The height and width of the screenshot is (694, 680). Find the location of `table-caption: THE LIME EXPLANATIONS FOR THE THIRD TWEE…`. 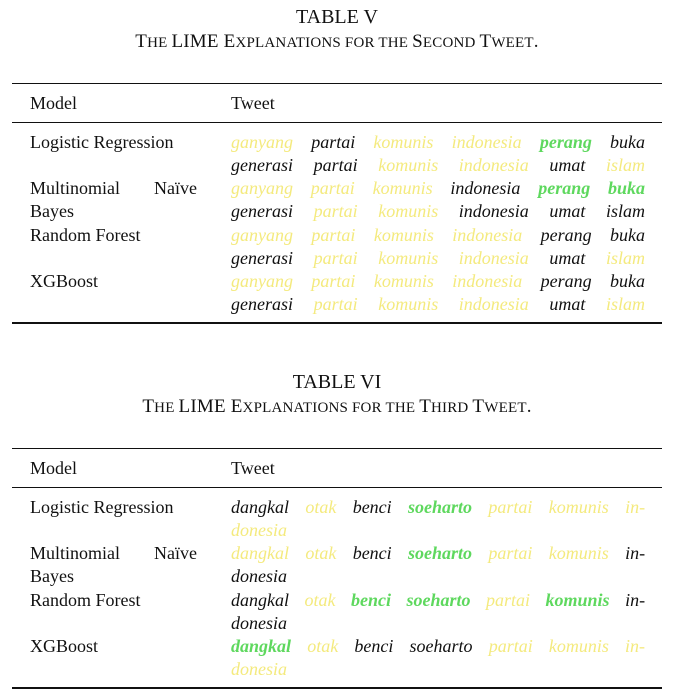

table-caption: THE LIME EXPLANATIONS FOR THE THIRD TWEE… is located at coordinates (337, 407).